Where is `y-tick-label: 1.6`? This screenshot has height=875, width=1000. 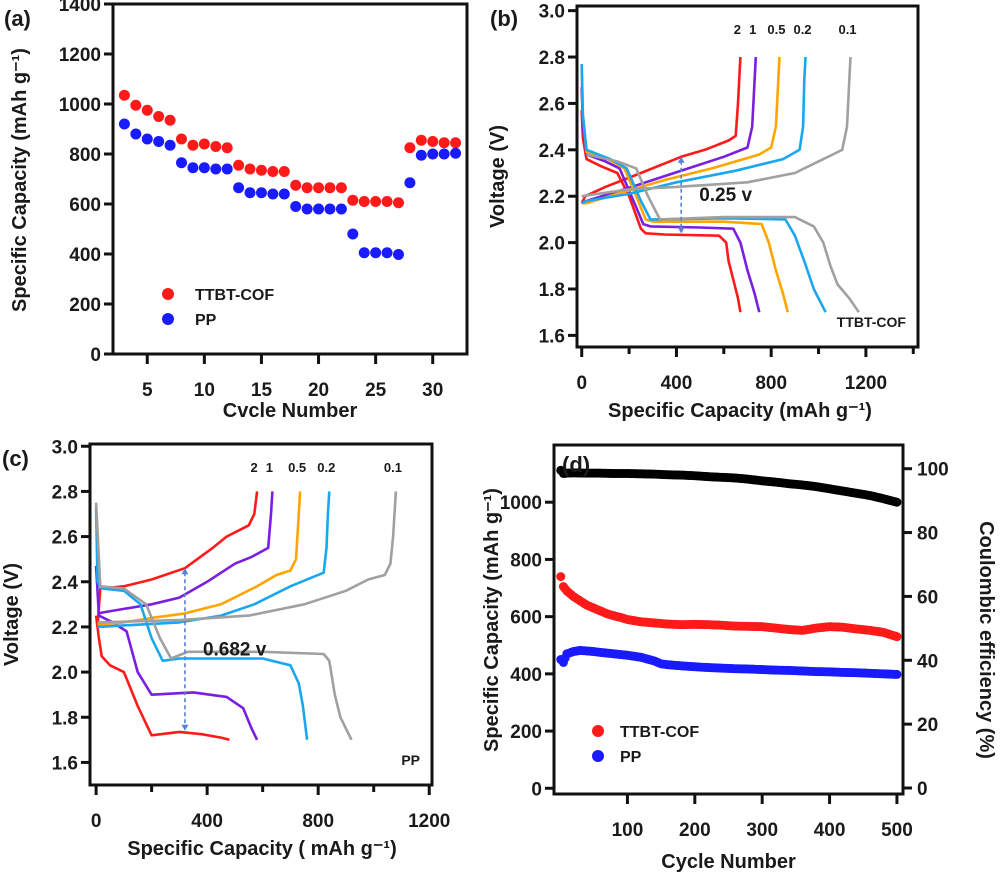 y-tick-label: 1.6 is located at coordinates (552, 336).